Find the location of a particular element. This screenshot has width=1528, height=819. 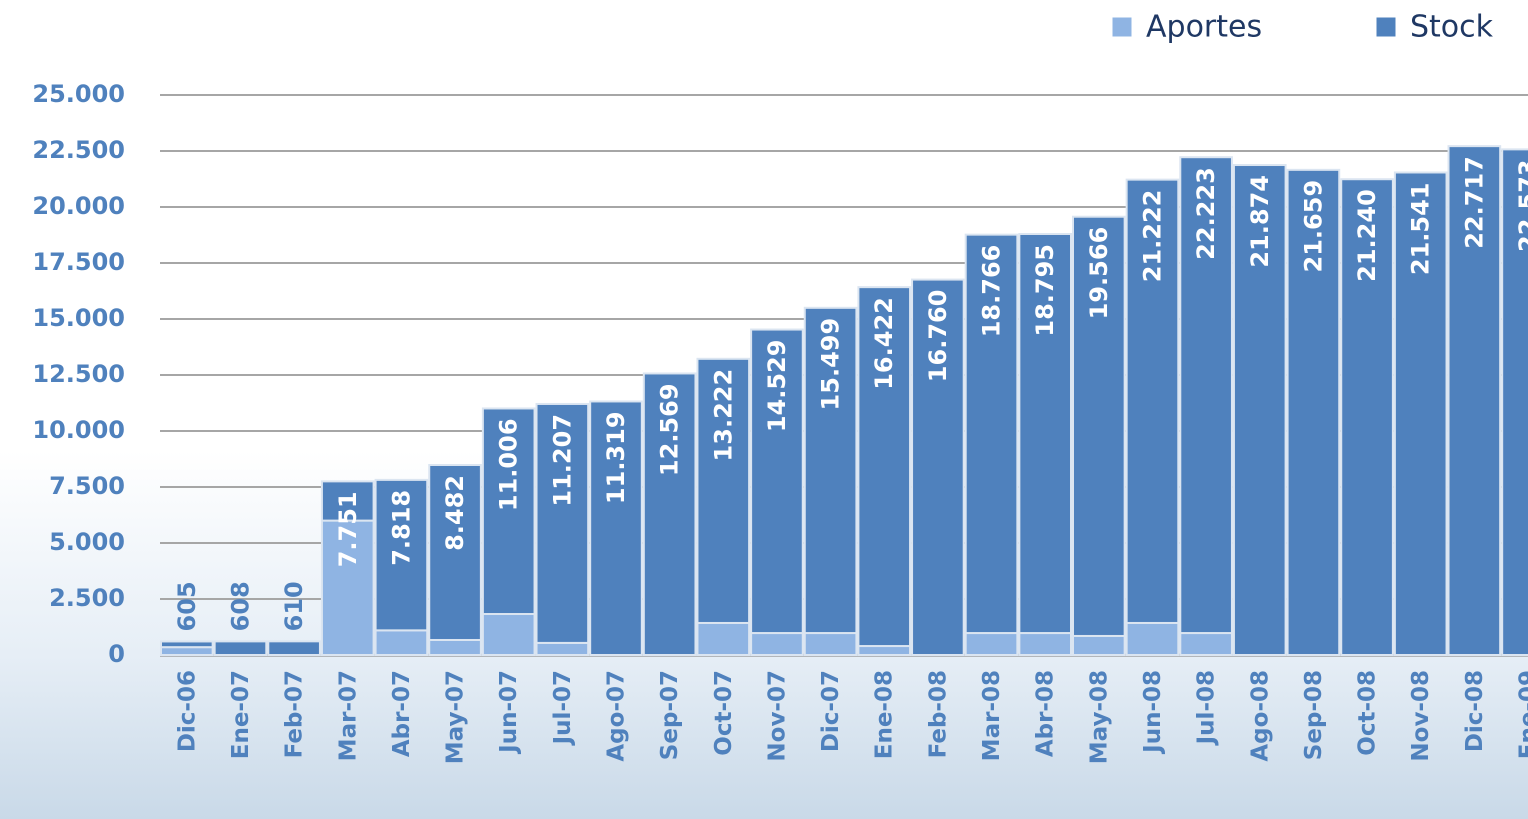

x-tick-label: Ene-07 is located at coordinates (241, 714).